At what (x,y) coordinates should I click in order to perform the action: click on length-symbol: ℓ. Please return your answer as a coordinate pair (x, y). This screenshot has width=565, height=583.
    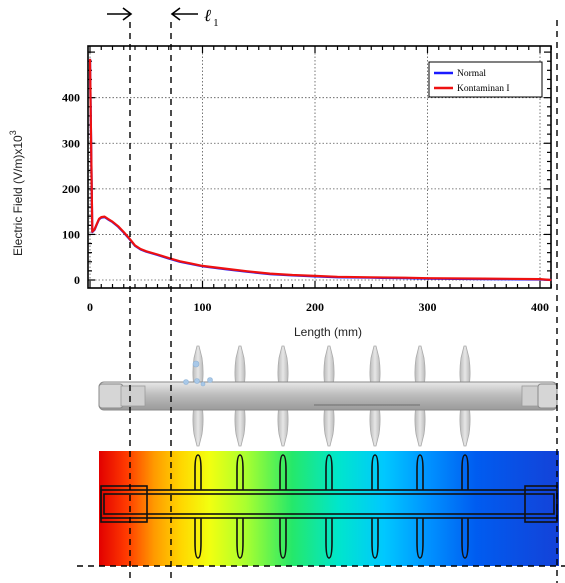
    Looking at the image, I should click on (207, 15).